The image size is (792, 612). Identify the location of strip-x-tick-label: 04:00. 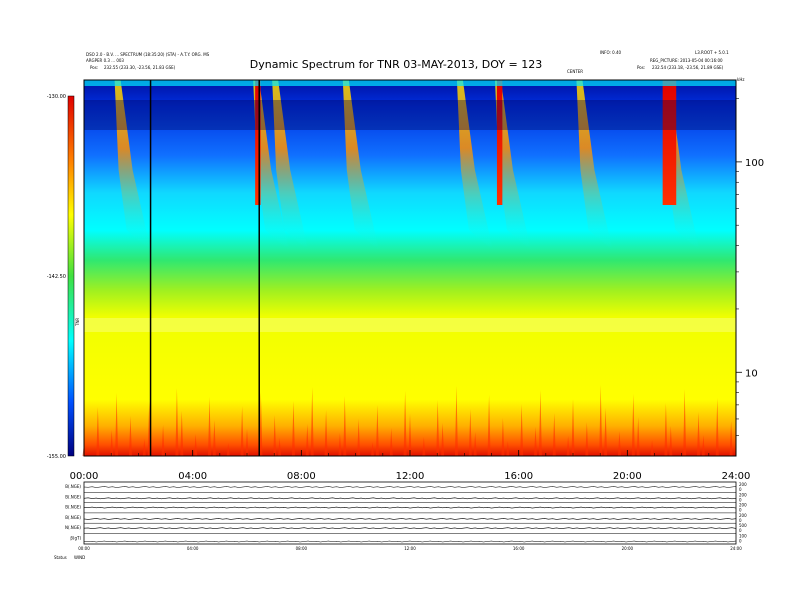
(193, 548).